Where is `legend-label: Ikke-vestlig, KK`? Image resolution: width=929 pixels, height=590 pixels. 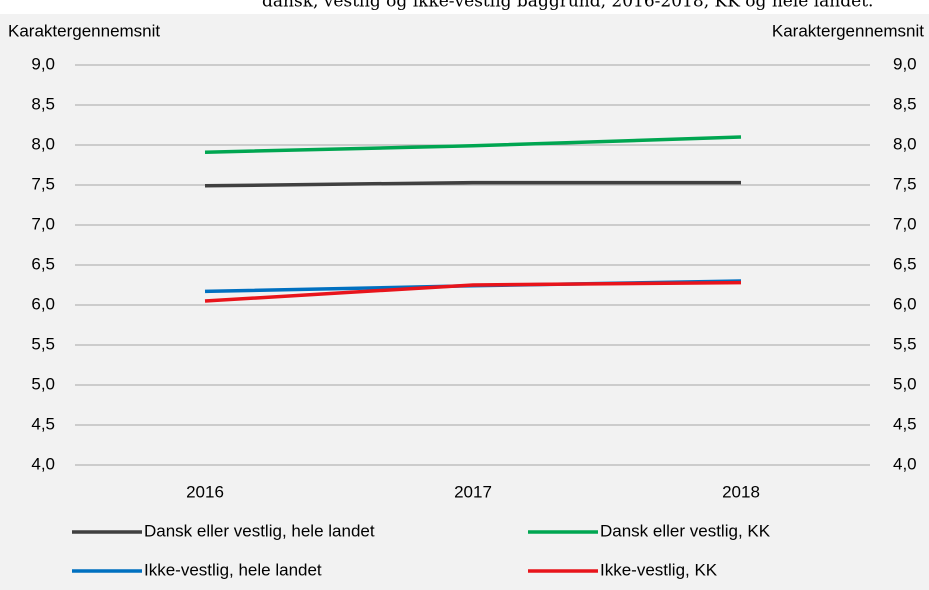
legend-label: Ikke-vestlig, KK is located at coordinates (659, 569).